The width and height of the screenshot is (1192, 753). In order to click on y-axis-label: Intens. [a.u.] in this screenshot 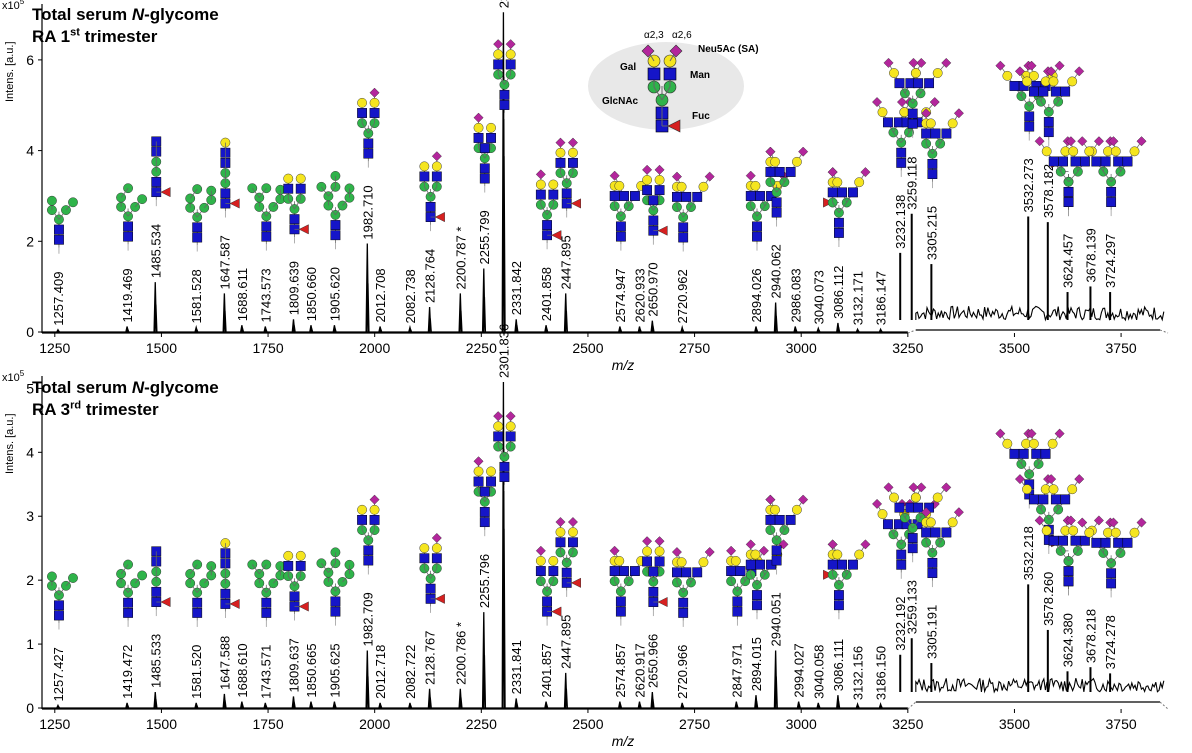, I will do `click(10, 71)`.